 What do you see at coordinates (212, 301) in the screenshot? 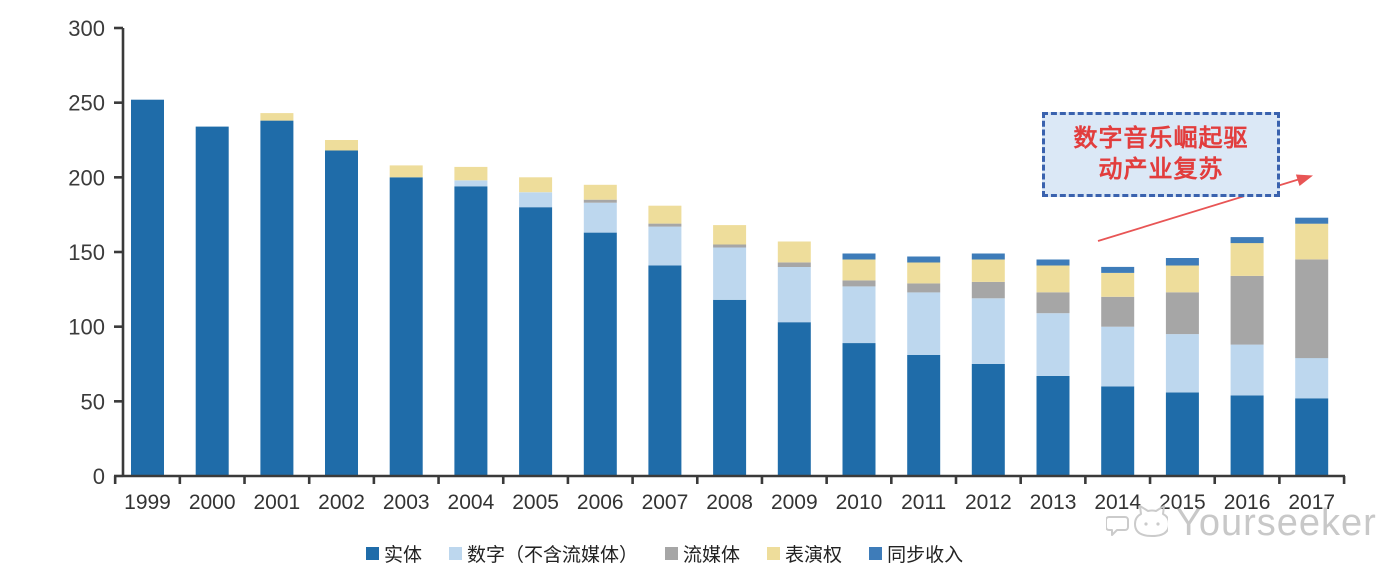
I see `bar-segment-2000` at bounding box center [212, 301].